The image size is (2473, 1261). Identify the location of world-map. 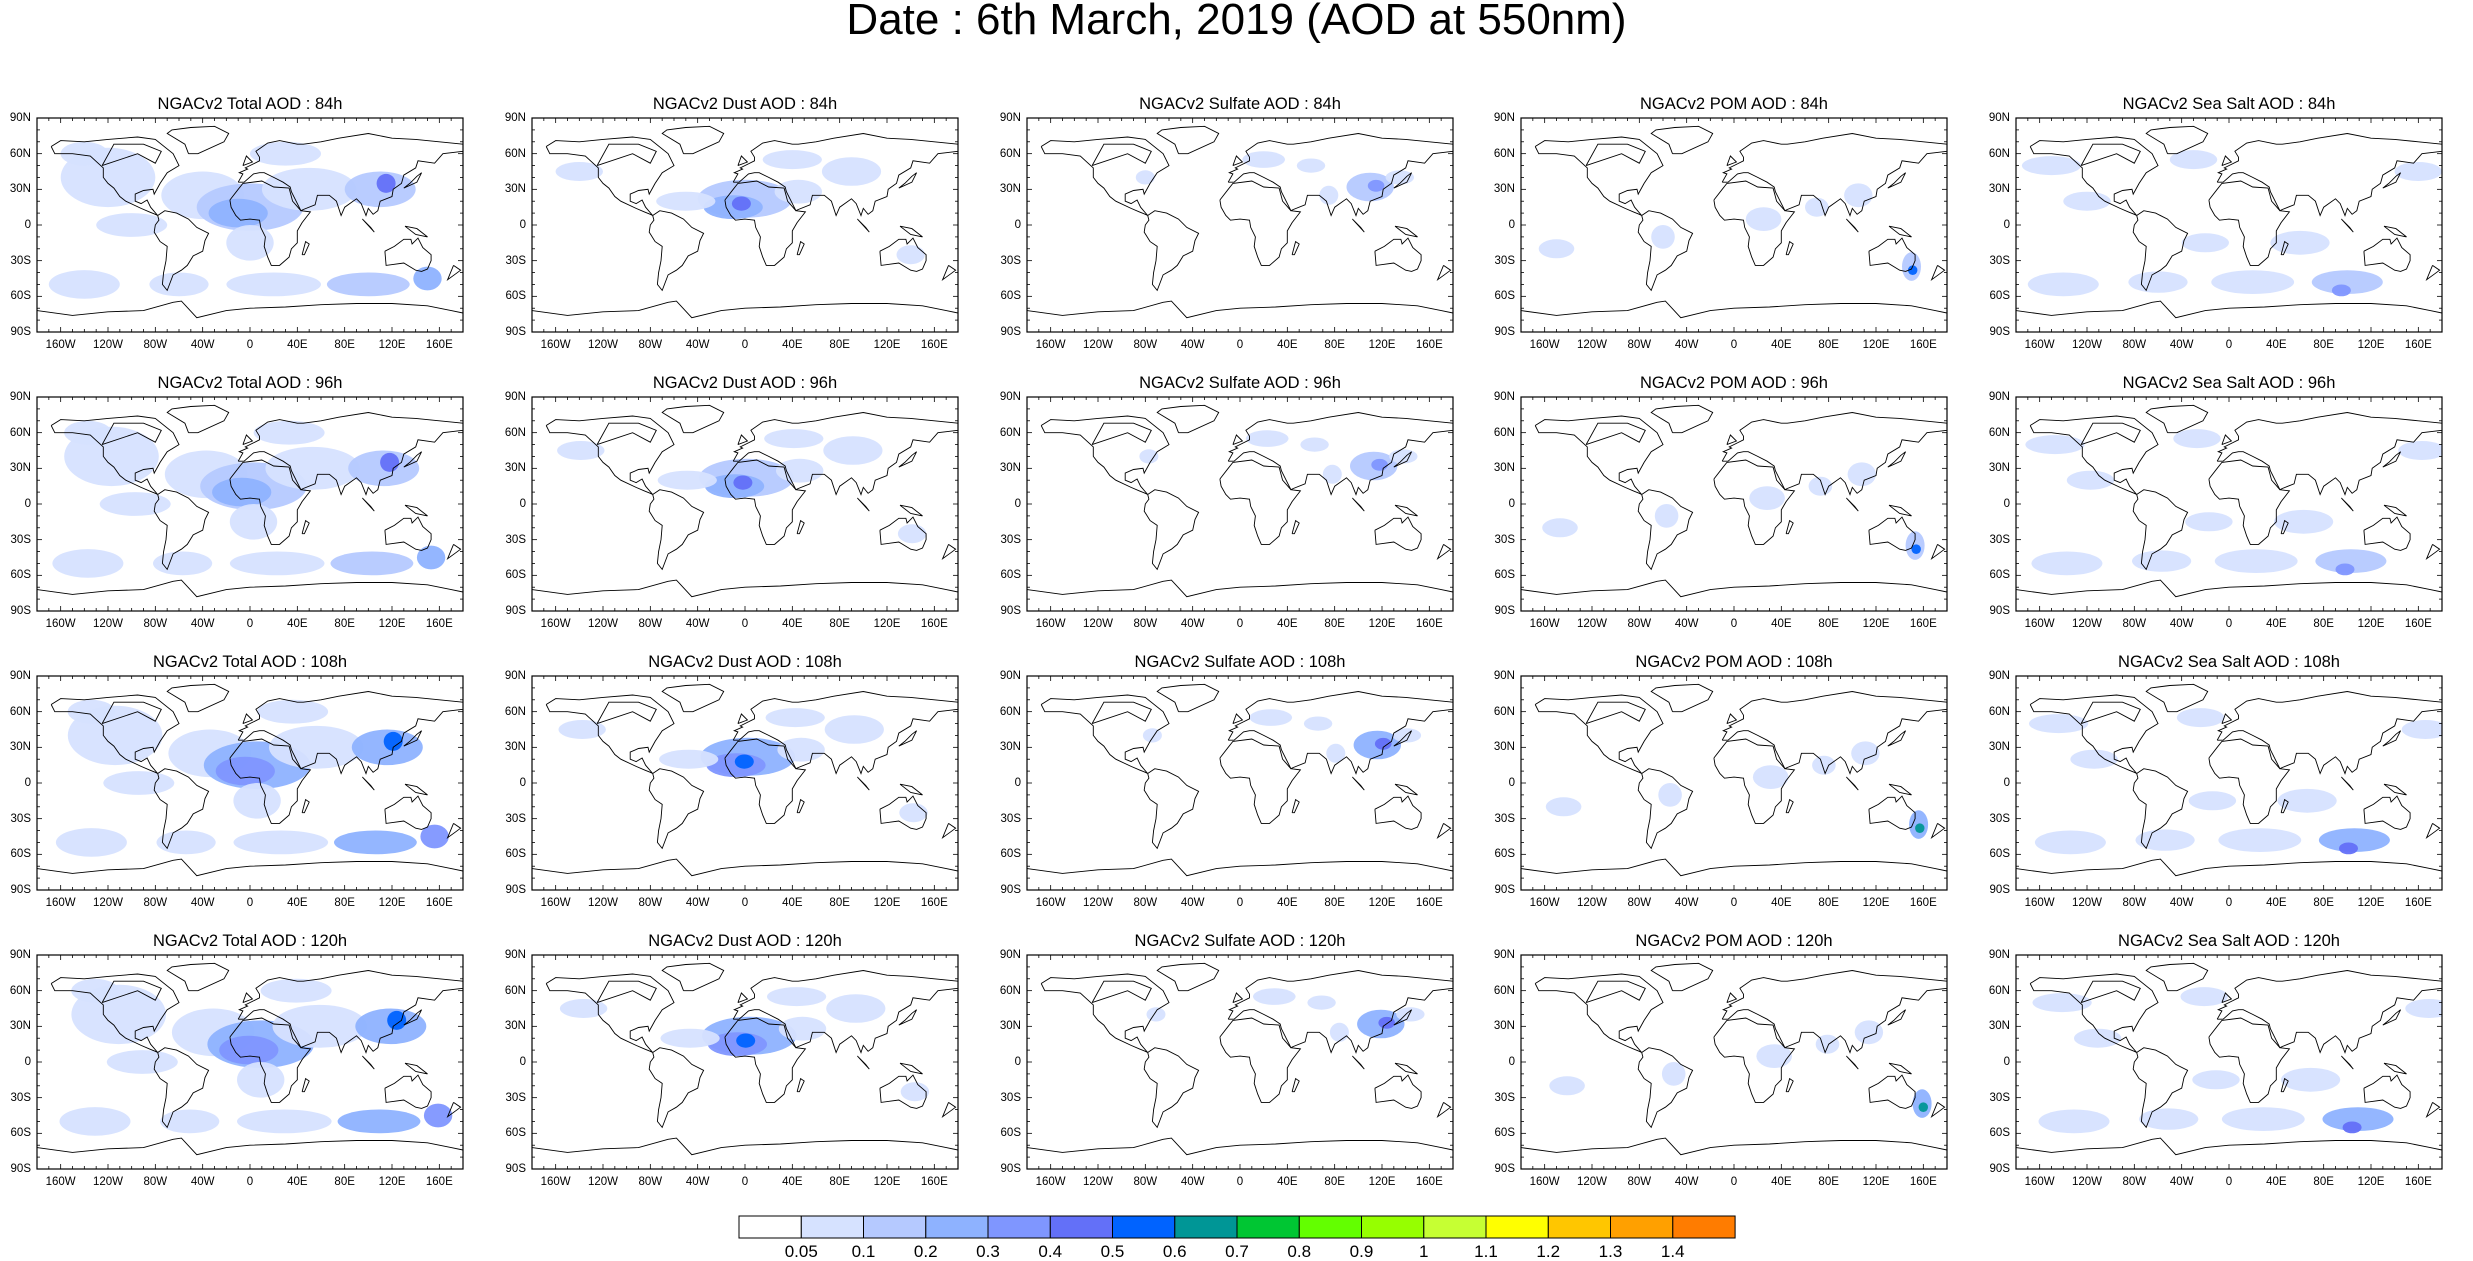
(1240, 783).